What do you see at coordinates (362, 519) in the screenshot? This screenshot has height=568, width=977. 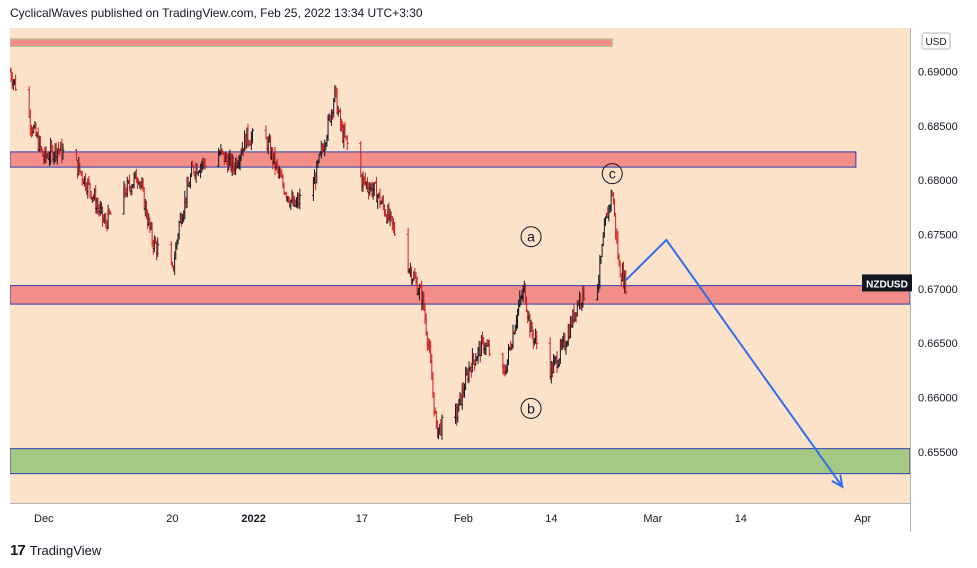 I see `x-tick-label: 17` at bounding box center [362, 519].